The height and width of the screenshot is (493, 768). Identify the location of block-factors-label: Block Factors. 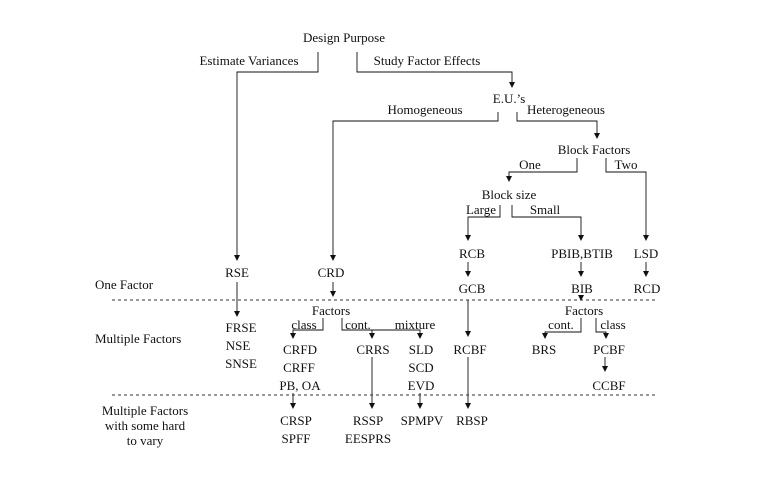
(594, 149).